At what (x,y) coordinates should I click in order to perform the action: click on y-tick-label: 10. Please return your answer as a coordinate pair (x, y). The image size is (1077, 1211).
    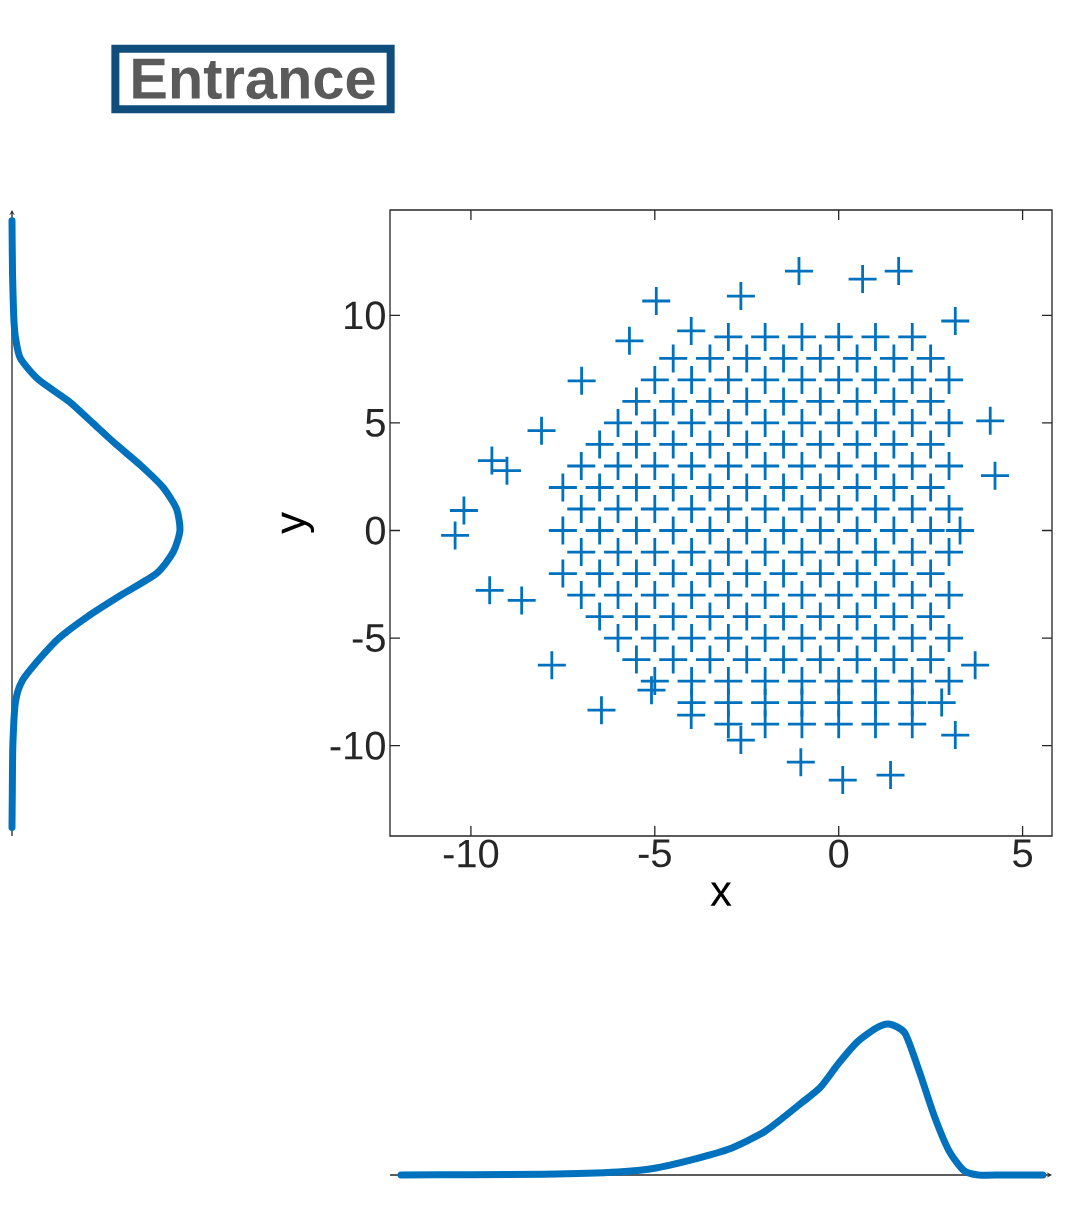
    Looking at the image, I should click on (365, 315).